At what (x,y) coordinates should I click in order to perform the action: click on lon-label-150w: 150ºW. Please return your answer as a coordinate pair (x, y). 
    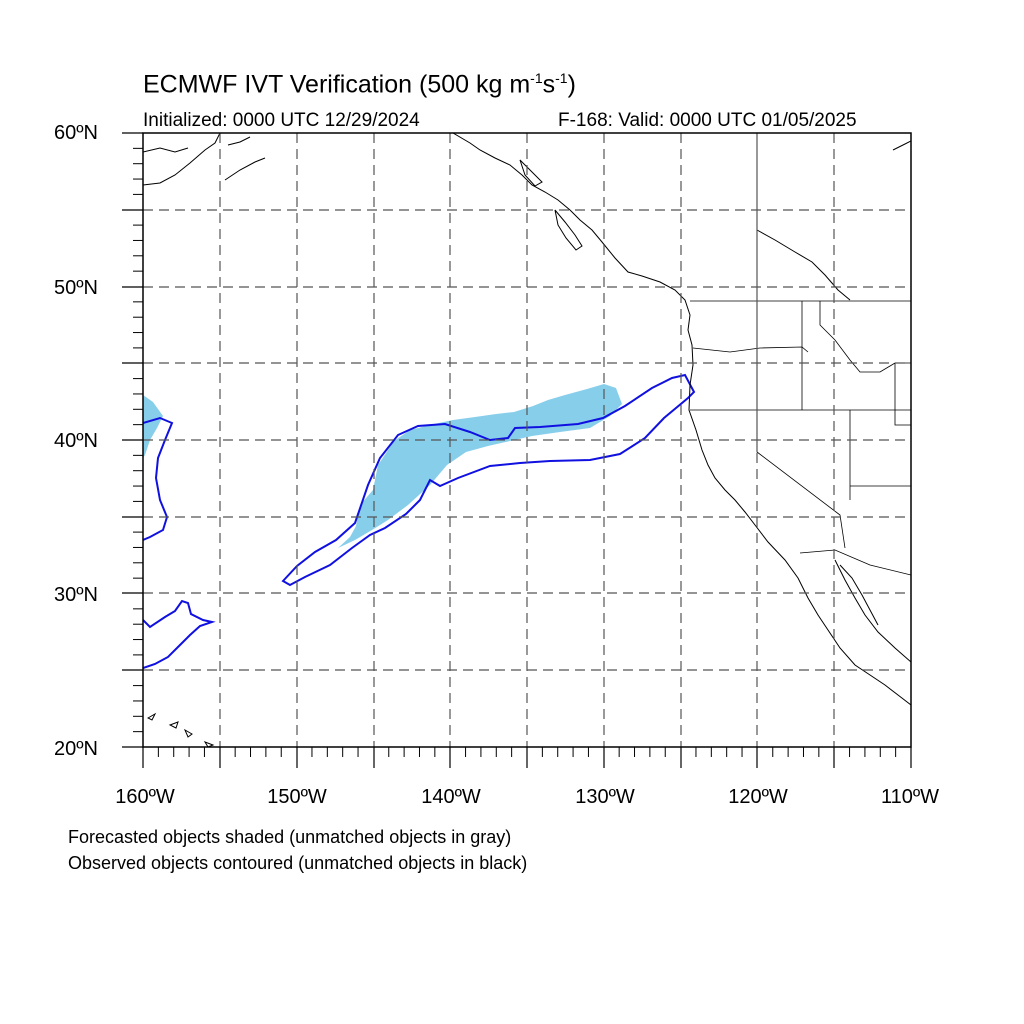
    Looking at the image, I should click on (297, 797).